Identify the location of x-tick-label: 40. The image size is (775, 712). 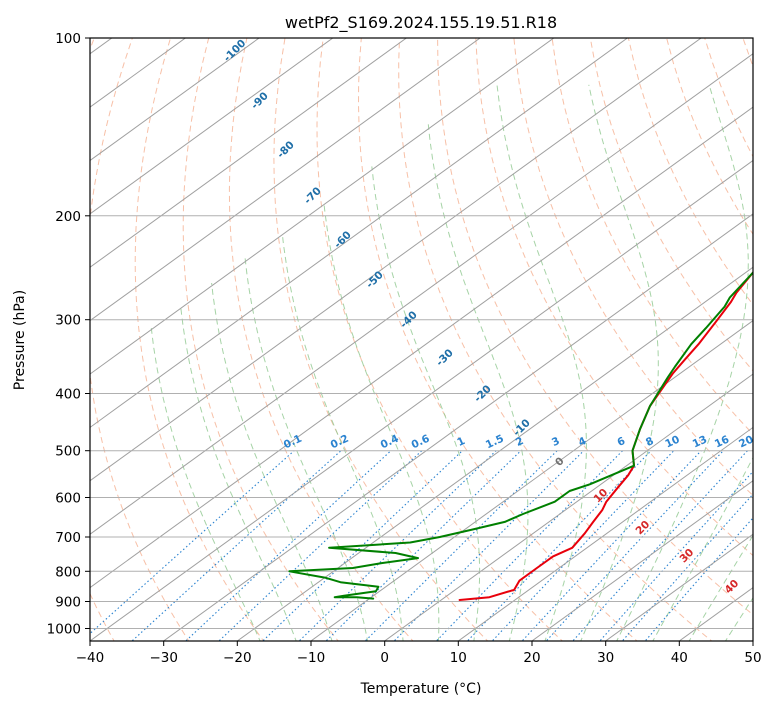
(679, 658).